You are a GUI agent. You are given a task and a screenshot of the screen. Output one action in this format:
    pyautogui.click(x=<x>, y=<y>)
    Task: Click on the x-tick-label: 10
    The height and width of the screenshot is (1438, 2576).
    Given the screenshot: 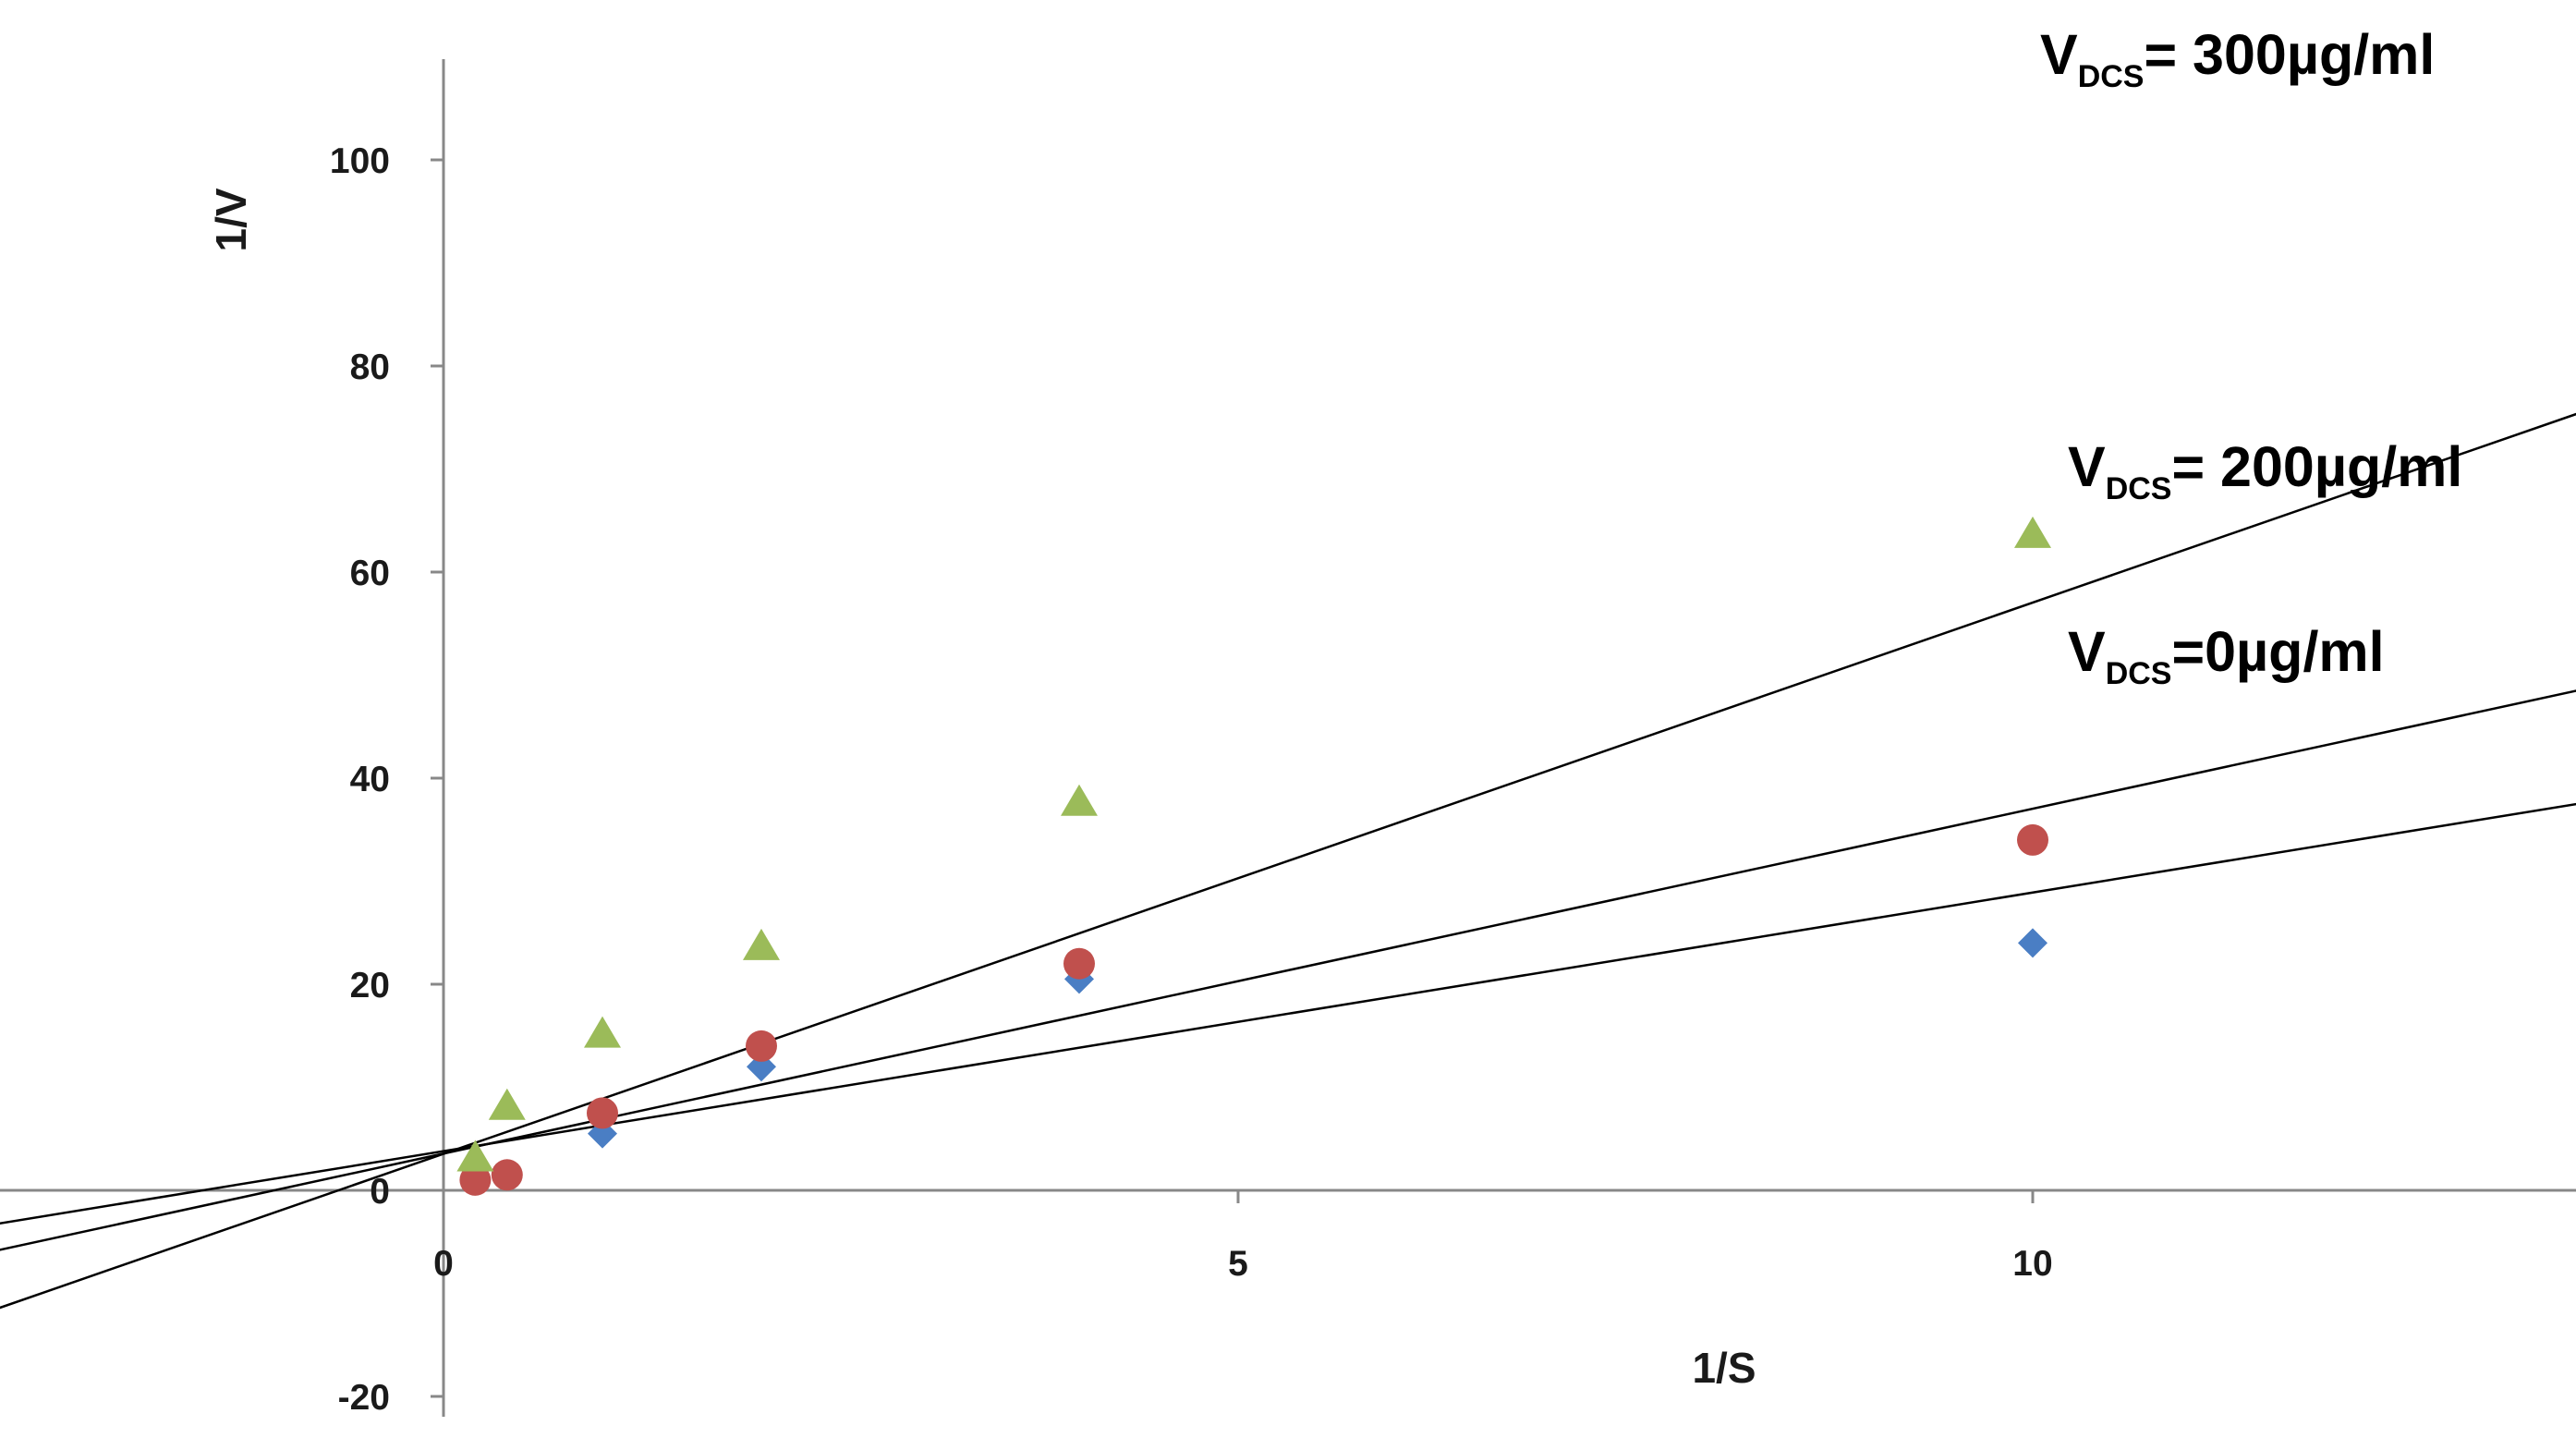 What is the action you would take?
    pyautogui.click(x=2032, y=1264)
    